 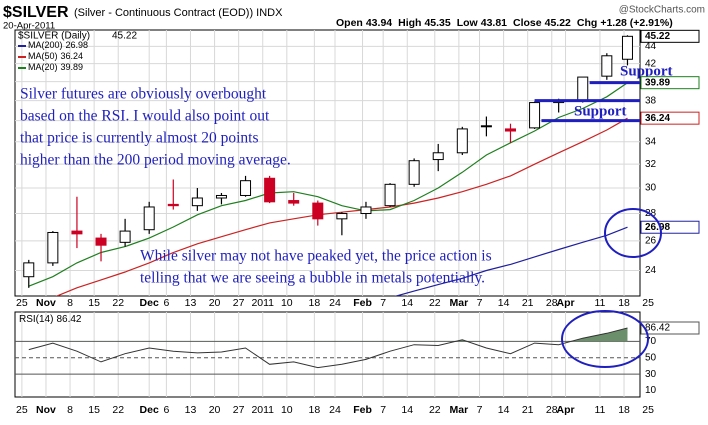 I want to click on x-tick-label: Feb, so click(x=362, y=303).